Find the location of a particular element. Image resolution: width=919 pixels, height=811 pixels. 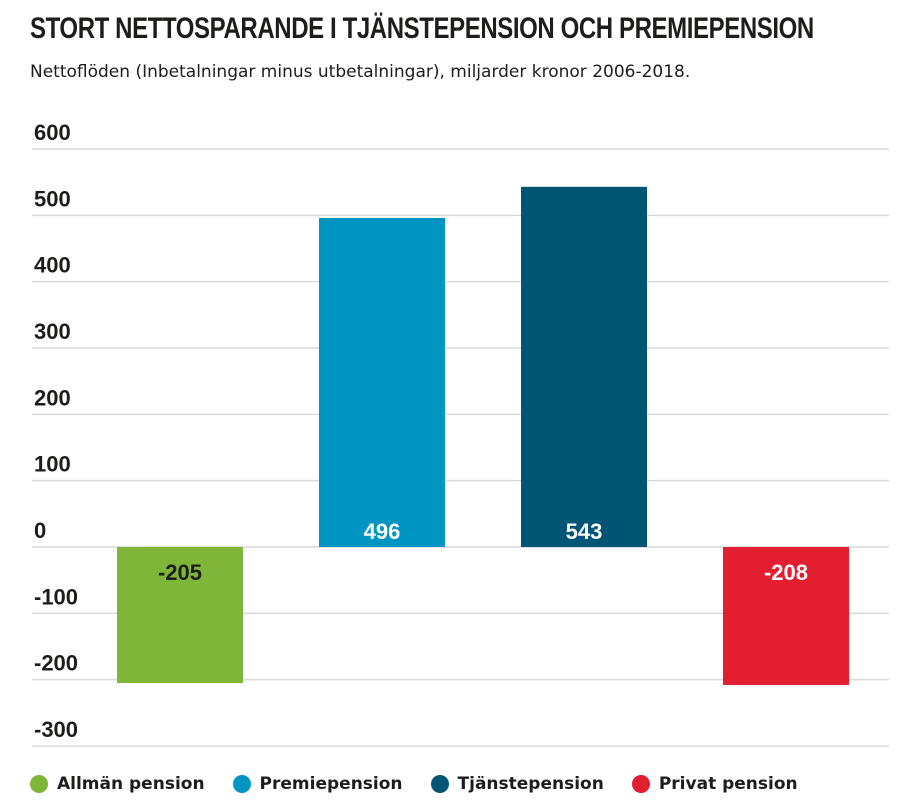

legend-item: Premiepension is located at coordinates (317, 784).